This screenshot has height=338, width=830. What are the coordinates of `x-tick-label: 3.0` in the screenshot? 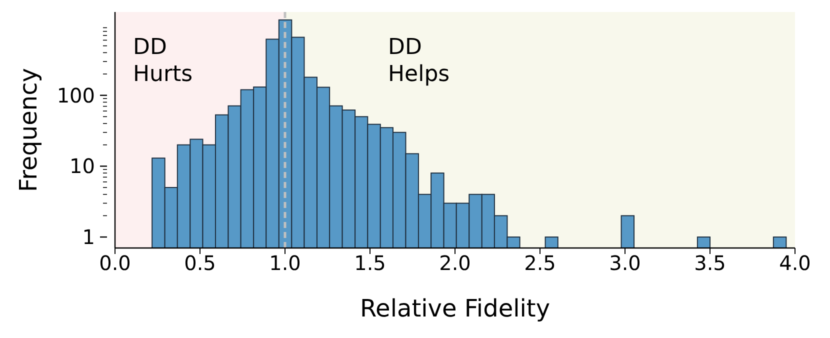 It's located at (625, 263).